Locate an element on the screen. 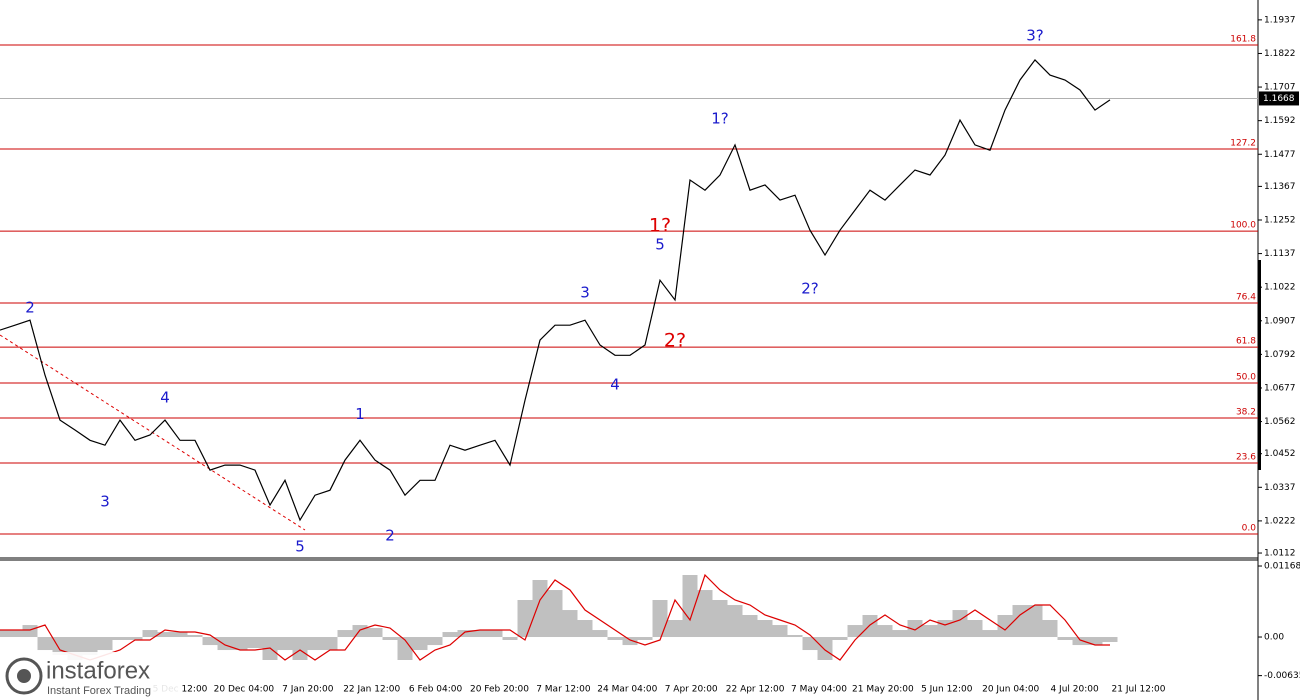 Image resolution: width=1300 pixels, height=700 pixels. x-tick-label: 20 Dec 04:00 is located at coordinates (244, 690).